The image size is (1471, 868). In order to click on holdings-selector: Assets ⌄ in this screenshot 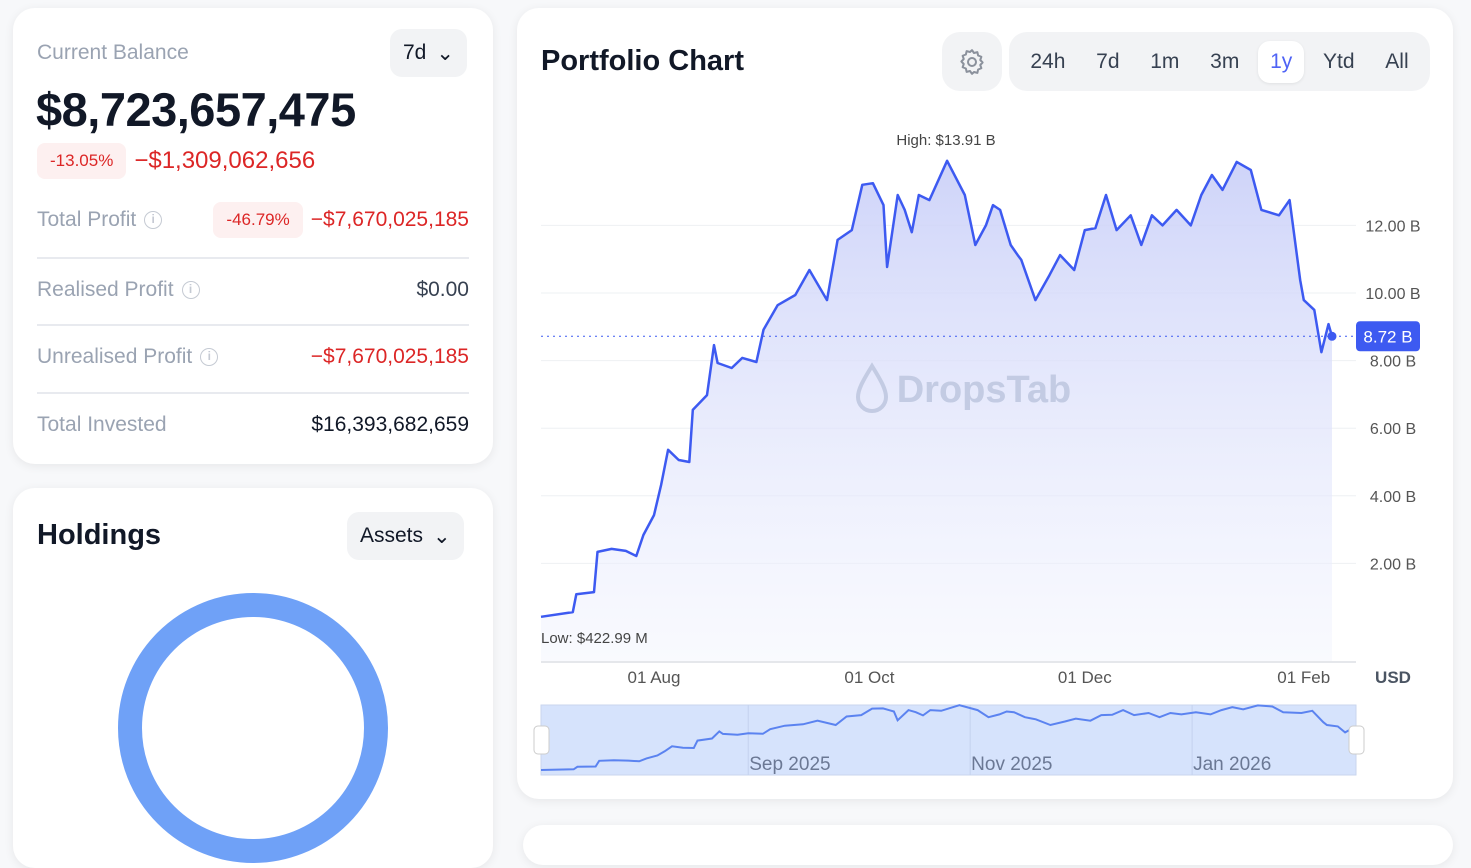, I will do `click(405, 536)`.